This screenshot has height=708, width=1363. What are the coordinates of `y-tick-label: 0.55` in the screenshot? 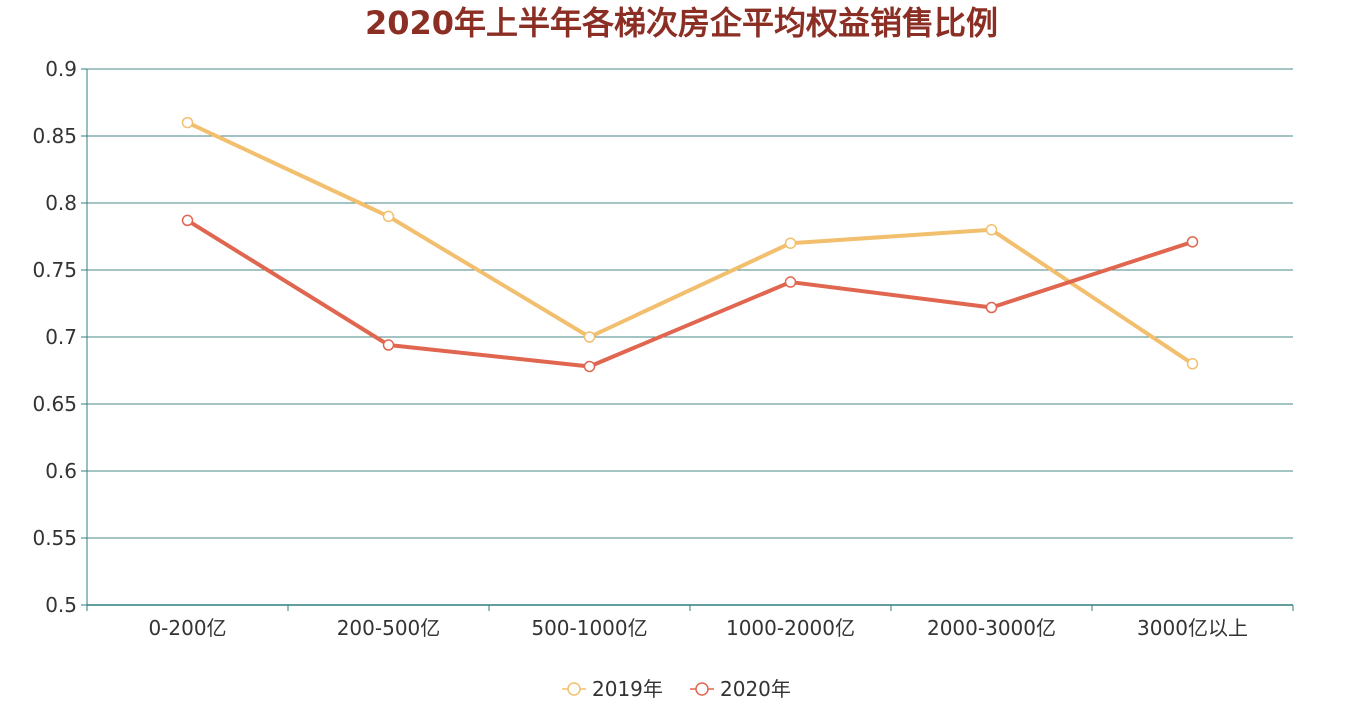 It's located at (54, 538).